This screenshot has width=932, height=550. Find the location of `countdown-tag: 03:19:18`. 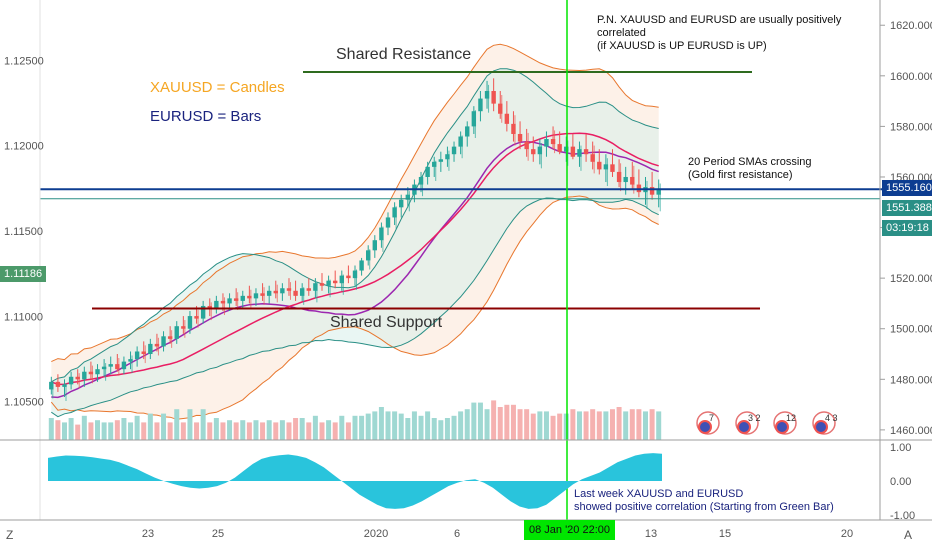

countdown-tag: 03:19:18 is located at coordinates (907, 228).